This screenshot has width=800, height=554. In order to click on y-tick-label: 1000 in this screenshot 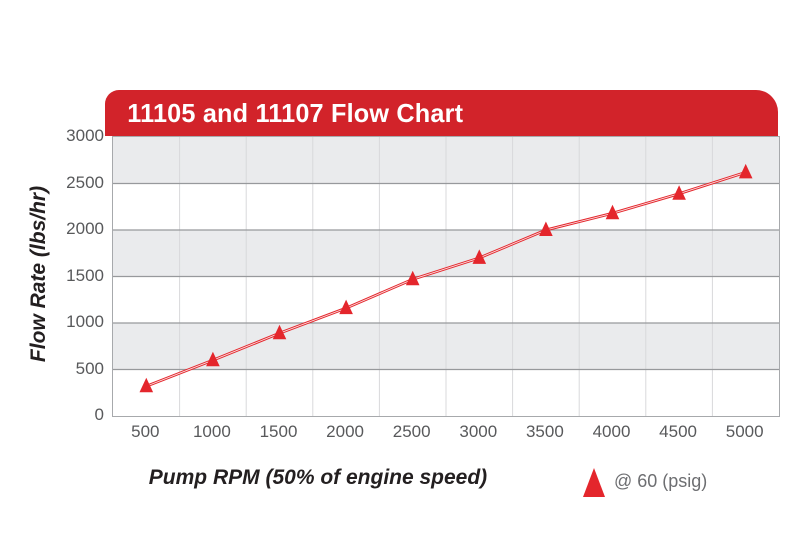, I will do `click(85, 321)`.